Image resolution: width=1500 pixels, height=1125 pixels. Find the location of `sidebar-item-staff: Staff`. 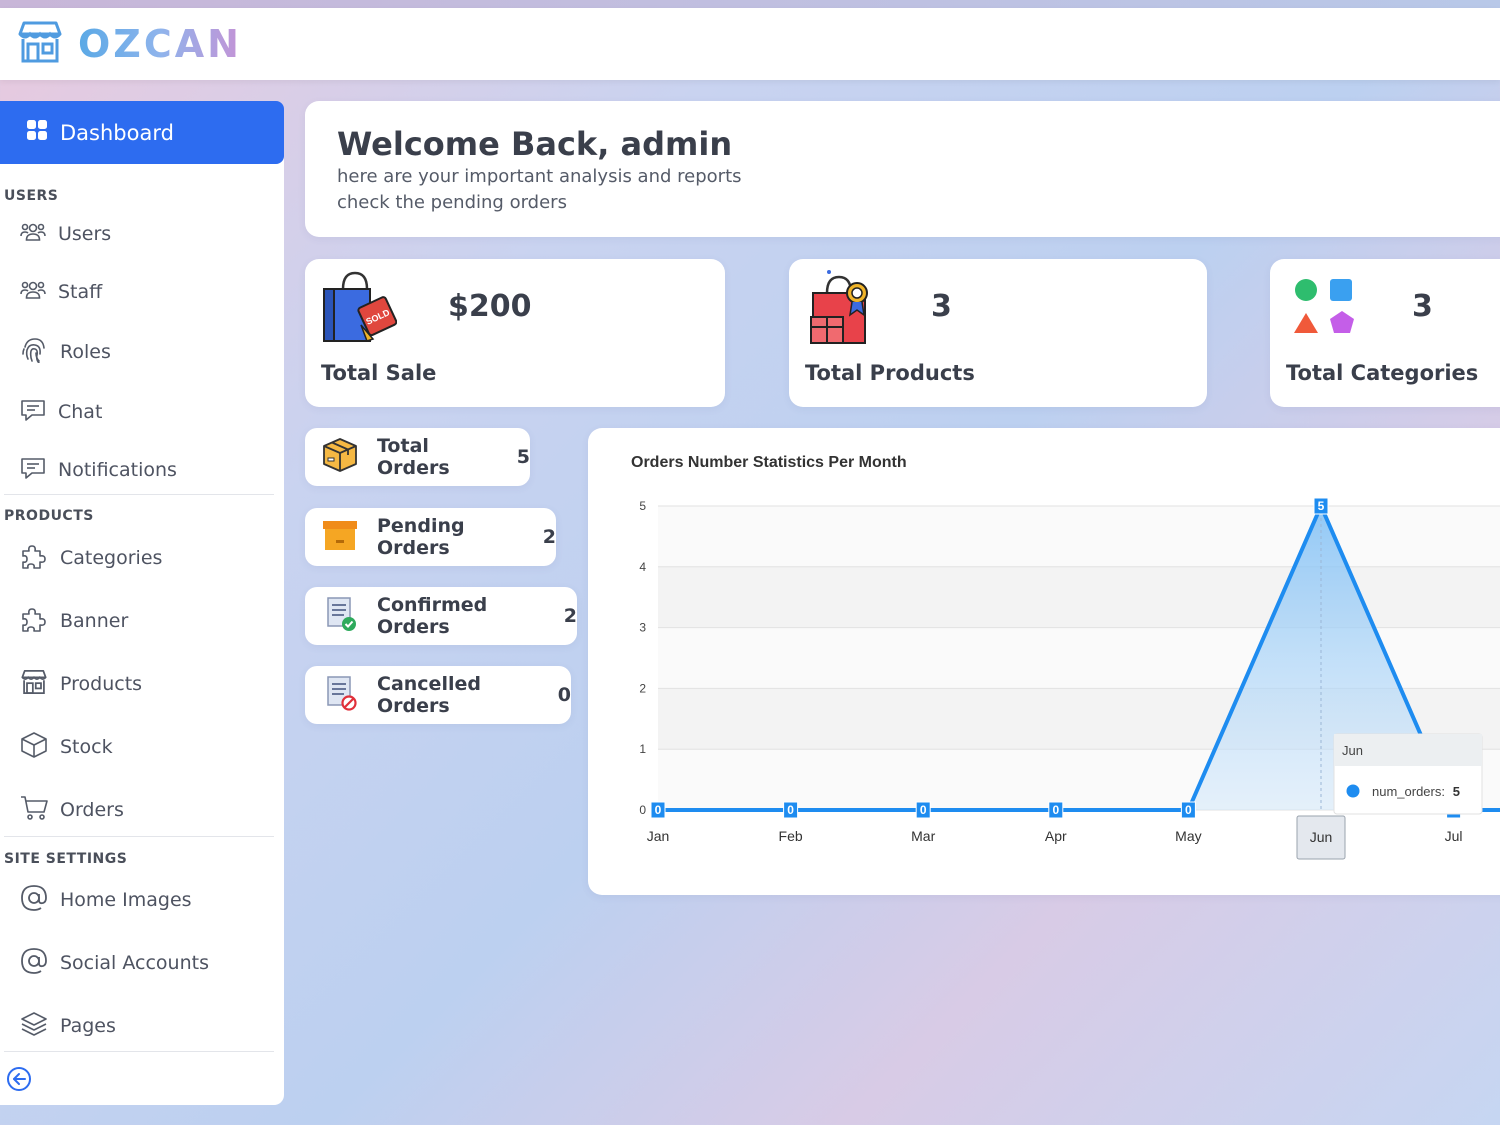

sidebar-item-staff: Staff is located at coordinates (61, 292).